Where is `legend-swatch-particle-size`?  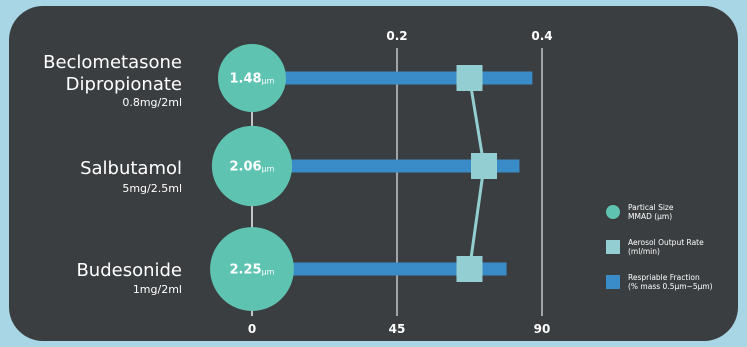 legend-swatch-particle-size is located at coordinates (613, 212).